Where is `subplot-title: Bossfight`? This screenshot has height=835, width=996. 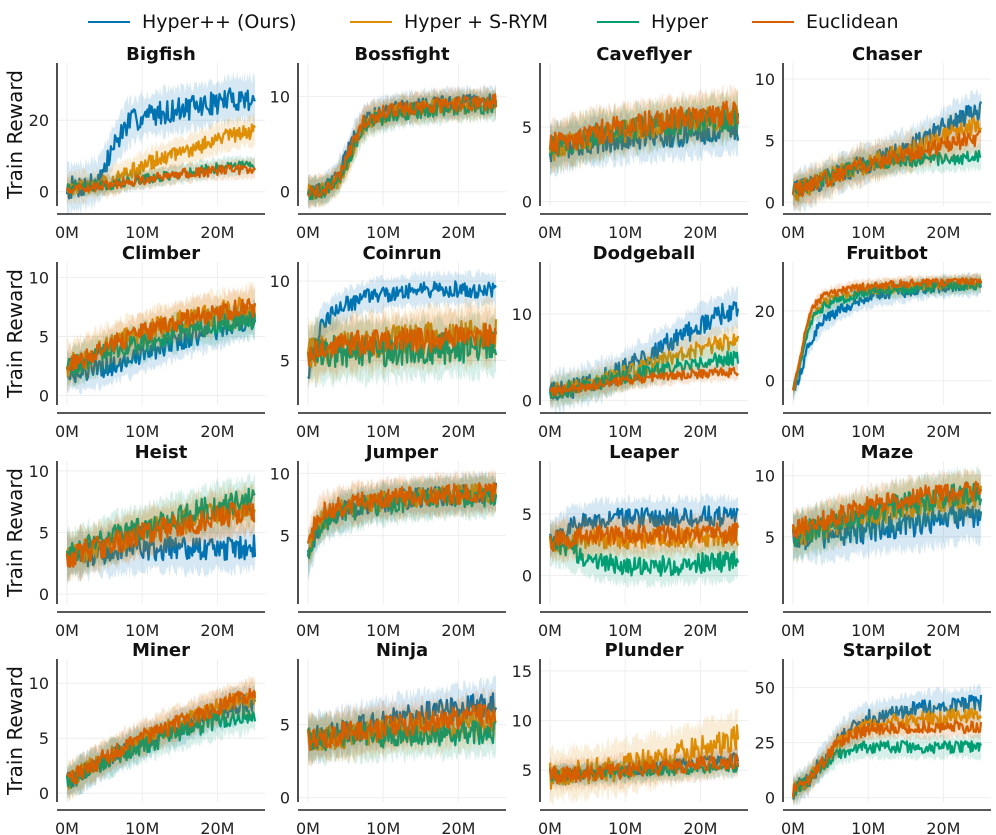
subplot-title: Bossfight is located at coordinates (402, 54).